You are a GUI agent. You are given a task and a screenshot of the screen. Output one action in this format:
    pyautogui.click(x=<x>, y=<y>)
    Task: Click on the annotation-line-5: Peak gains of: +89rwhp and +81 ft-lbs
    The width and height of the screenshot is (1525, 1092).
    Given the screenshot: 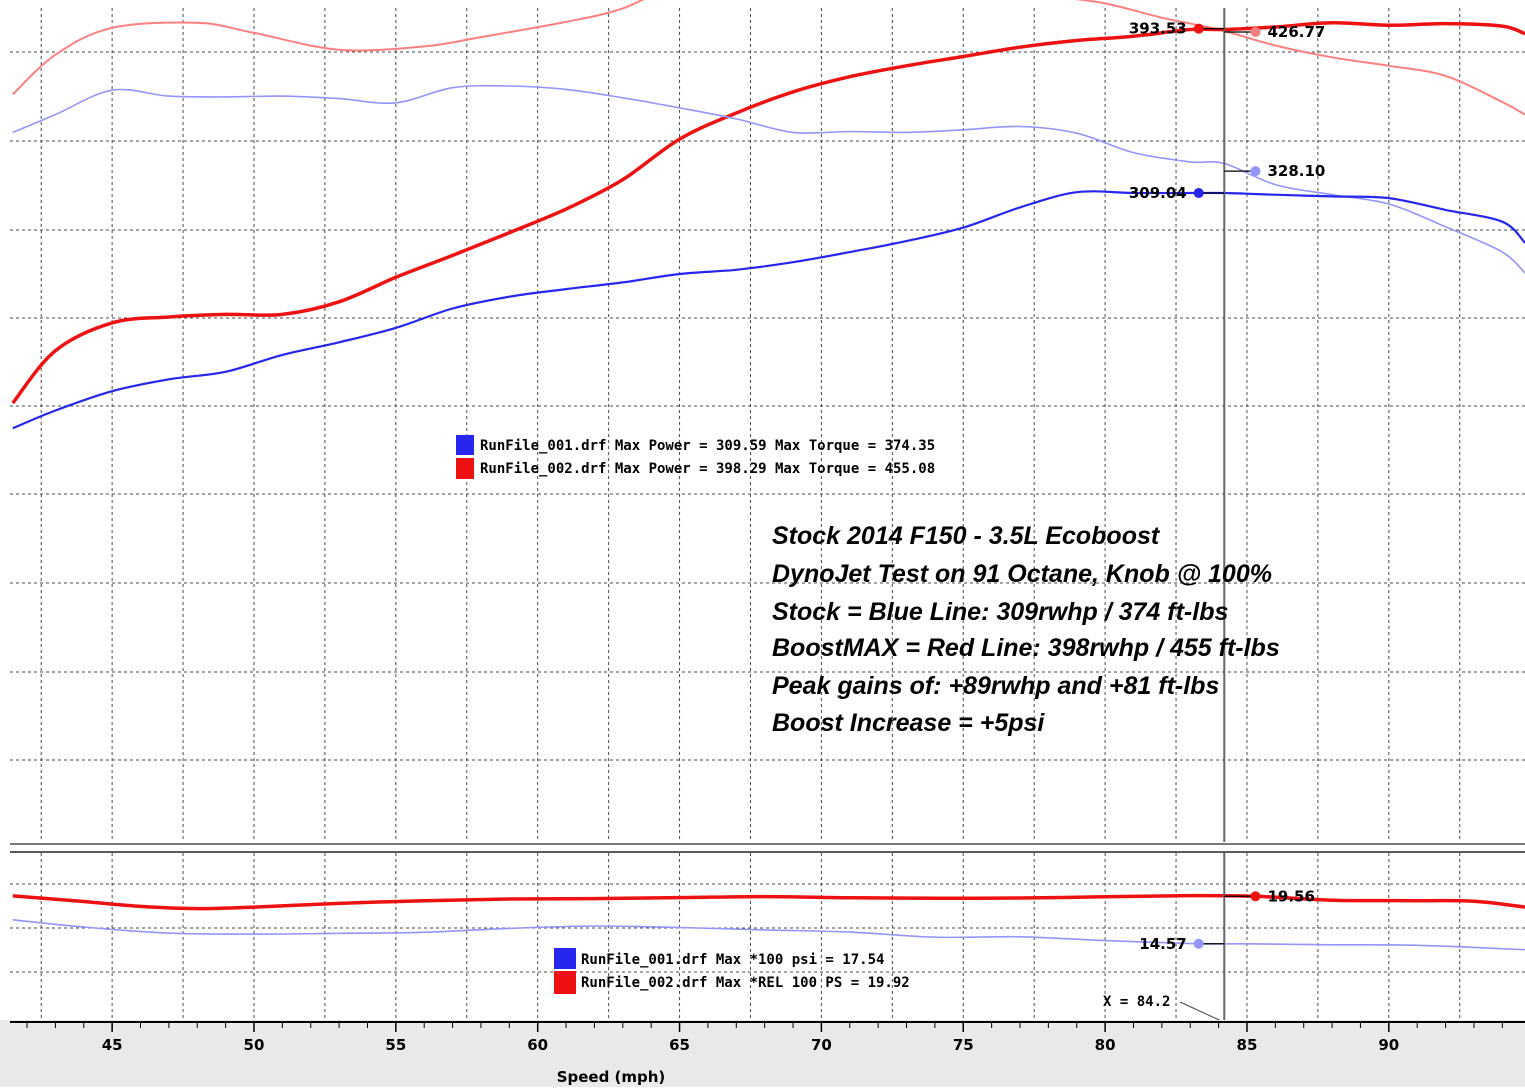 What is the action you would take?
    pyautogui.click(x=995, y=686)
    